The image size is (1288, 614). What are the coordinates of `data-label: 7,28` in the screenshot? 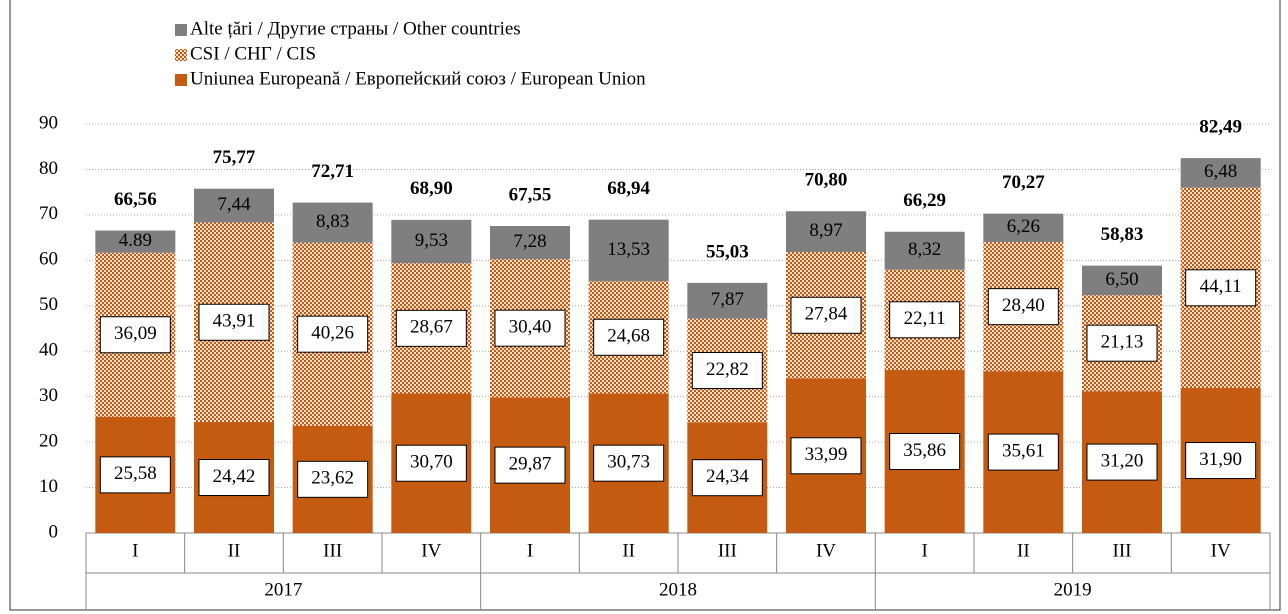 It's located at (529, 241).